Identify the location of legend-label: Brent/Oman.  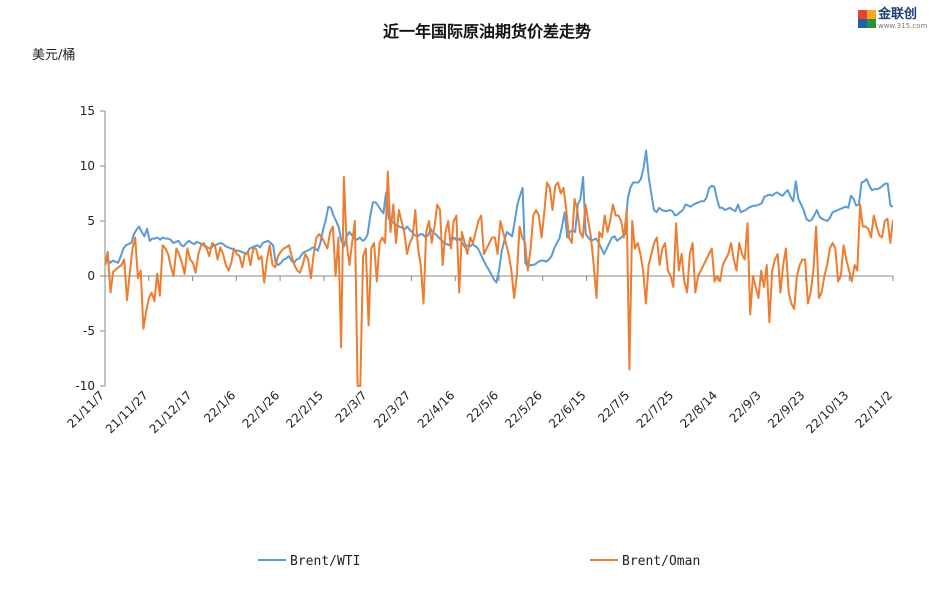
(661, 561).